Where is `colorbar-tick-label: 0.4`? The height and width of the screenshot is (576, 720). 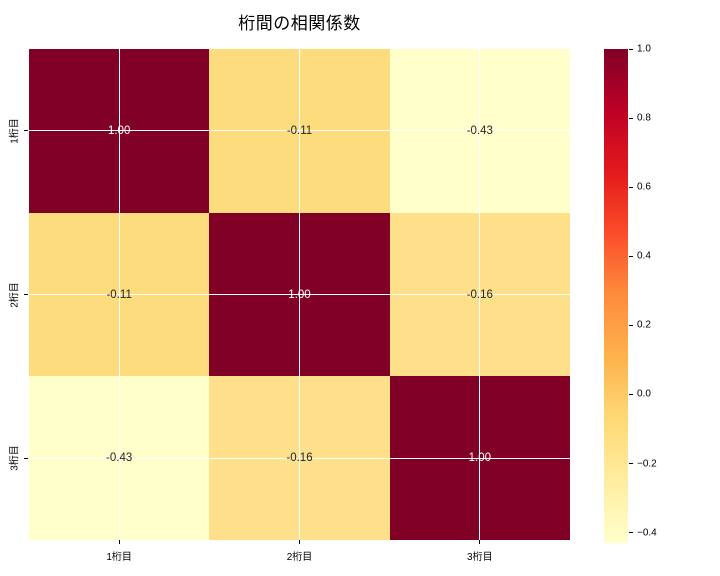 colorbar-tick-label: 0.4 is located at coordinates (644, 256).